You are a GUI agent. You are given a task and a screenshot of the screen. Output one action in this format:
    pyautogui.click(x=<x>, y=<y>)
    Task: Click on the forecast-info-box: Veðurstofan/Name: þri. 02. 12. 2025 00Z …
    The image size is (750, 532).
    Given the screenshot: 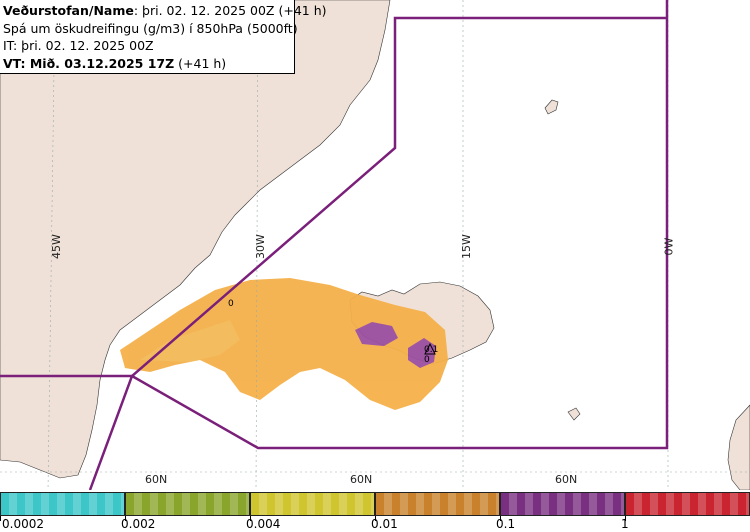 What is the action you would take?
    pyautogui.click(x=163, y=37)
    